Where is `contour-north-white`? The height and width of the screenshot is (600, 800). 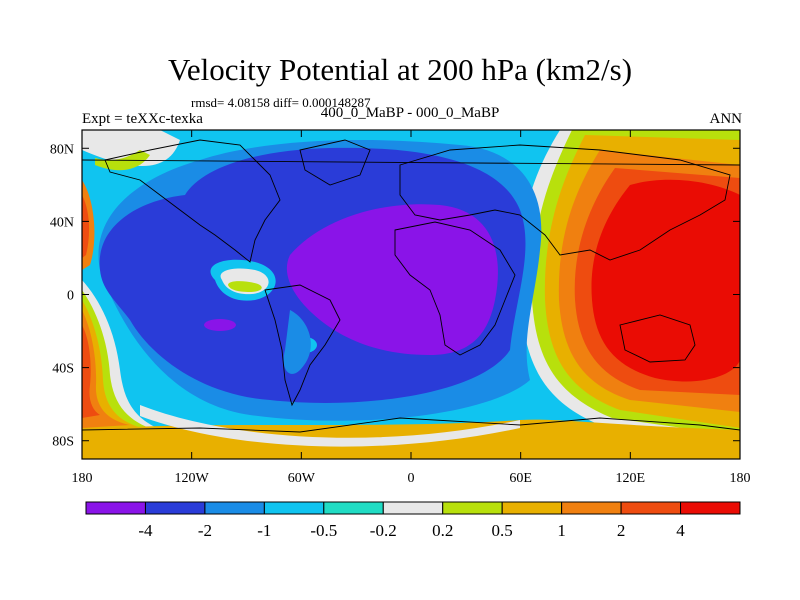 contour-north-white is located at coordinates (131, 148).